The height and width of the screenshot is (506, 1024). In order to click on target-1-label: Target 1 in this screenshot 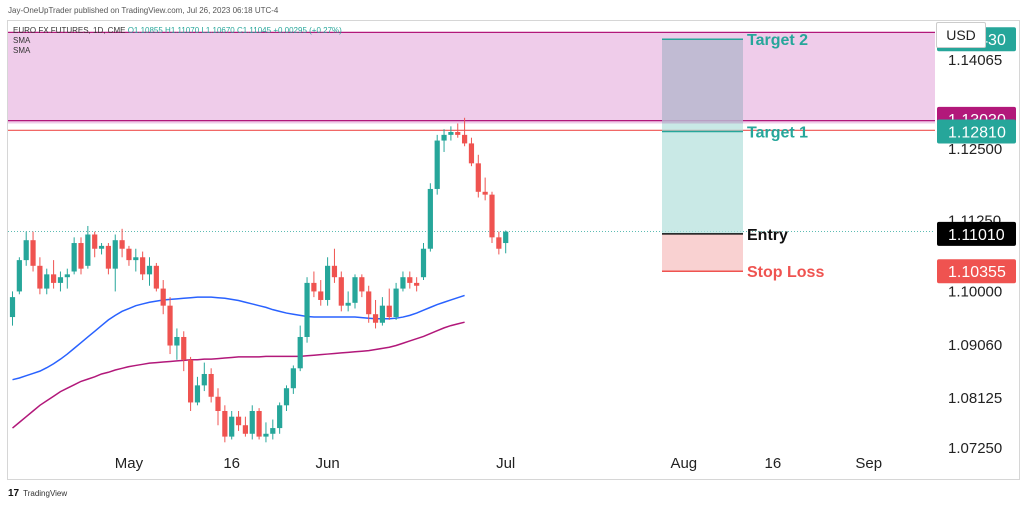, I will do `click(777, 132)`.